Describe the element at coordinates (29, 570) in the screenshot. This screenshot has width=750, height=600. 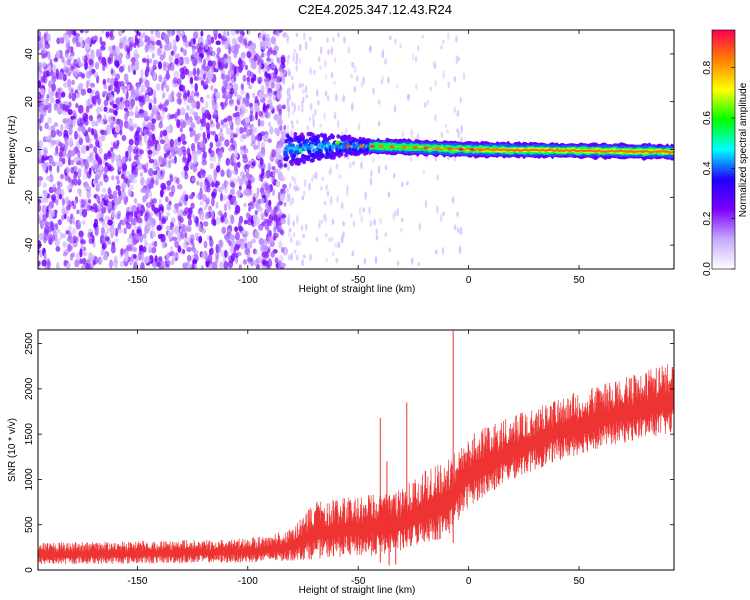
I see `y-tick-label: 0` at that location.